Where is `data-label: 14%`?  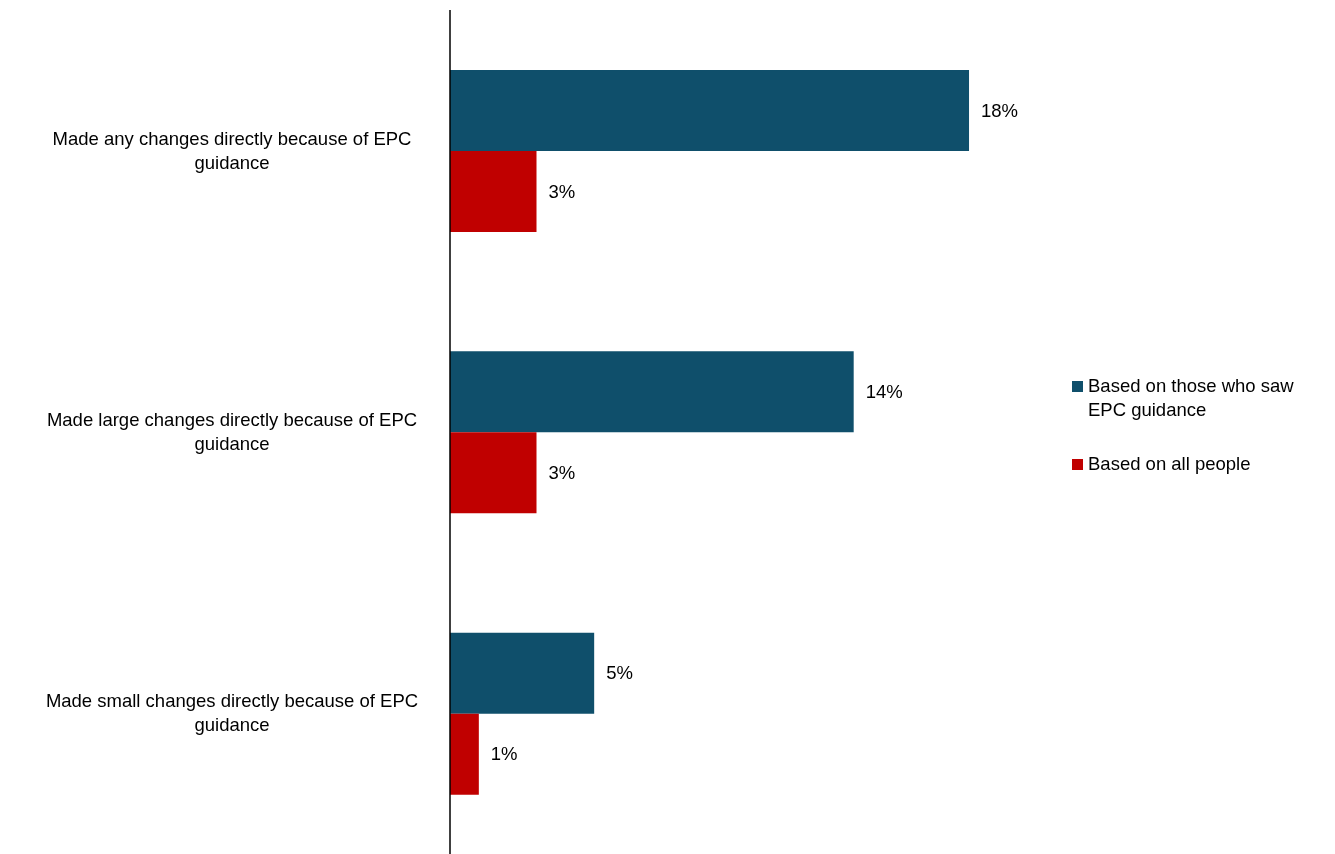 data-label: 14% is located at coordinates (884, 391).